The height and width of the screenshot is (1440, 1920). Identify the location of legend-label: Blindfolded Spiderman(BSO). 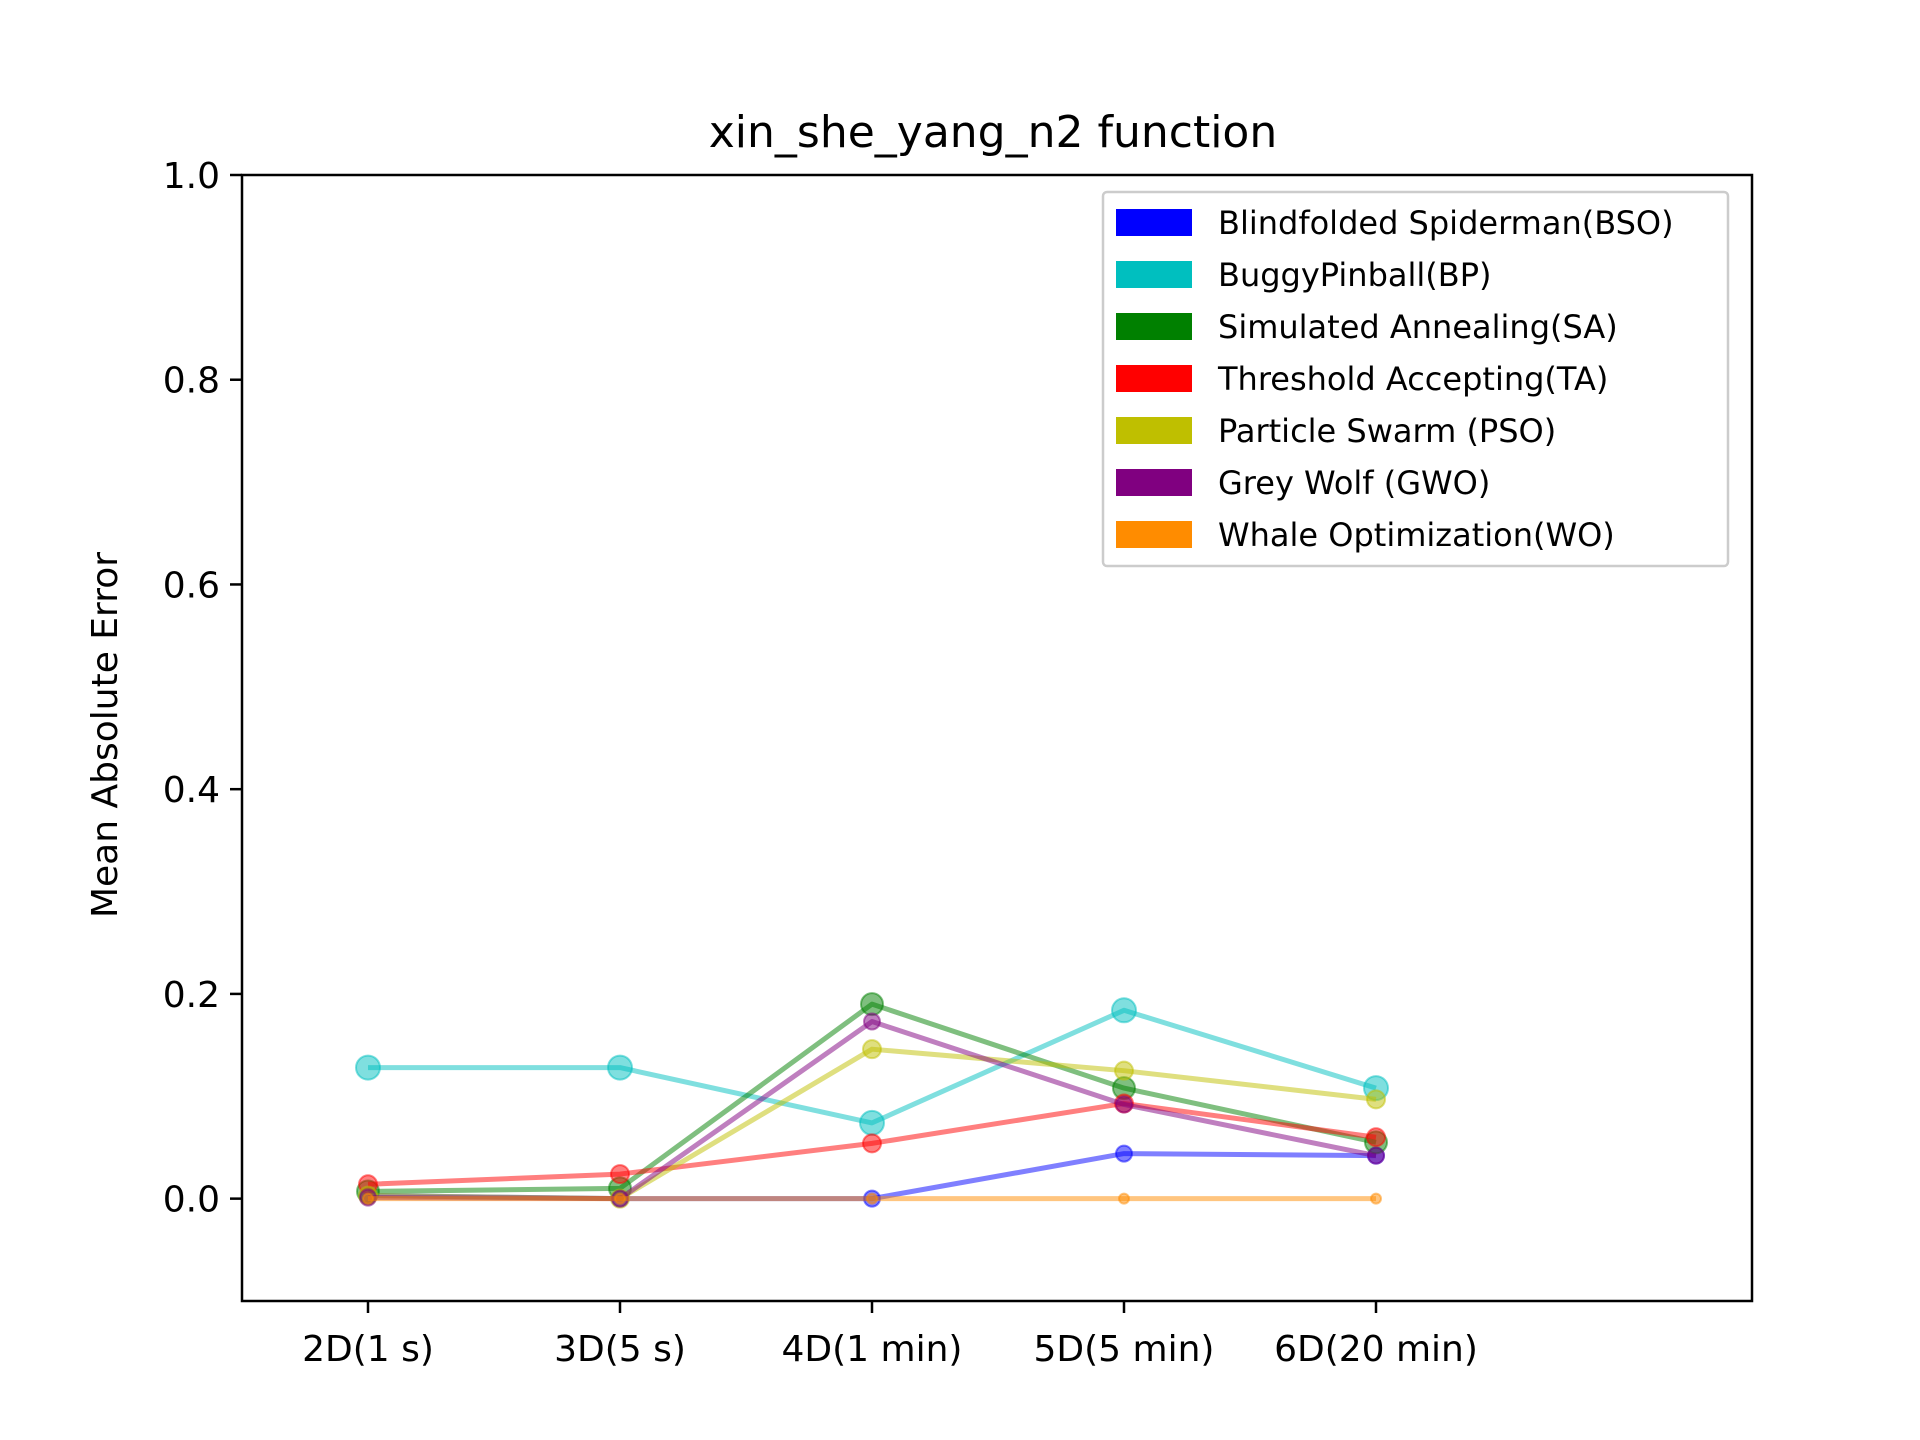
(1446, 223).